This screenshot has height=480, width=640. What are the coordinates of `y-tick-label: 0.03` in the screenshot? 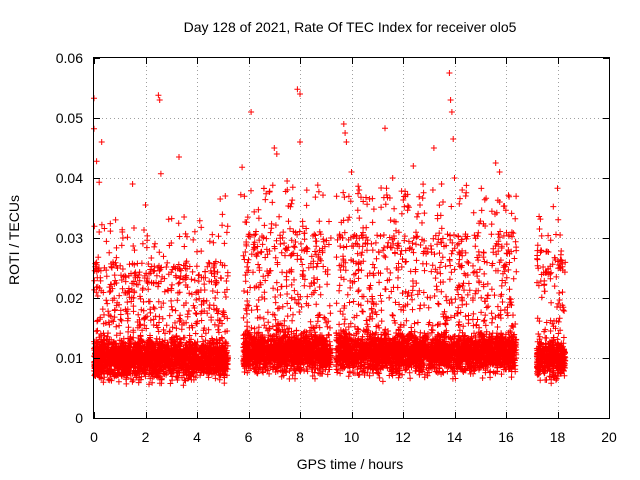 It's located at (69, 238).